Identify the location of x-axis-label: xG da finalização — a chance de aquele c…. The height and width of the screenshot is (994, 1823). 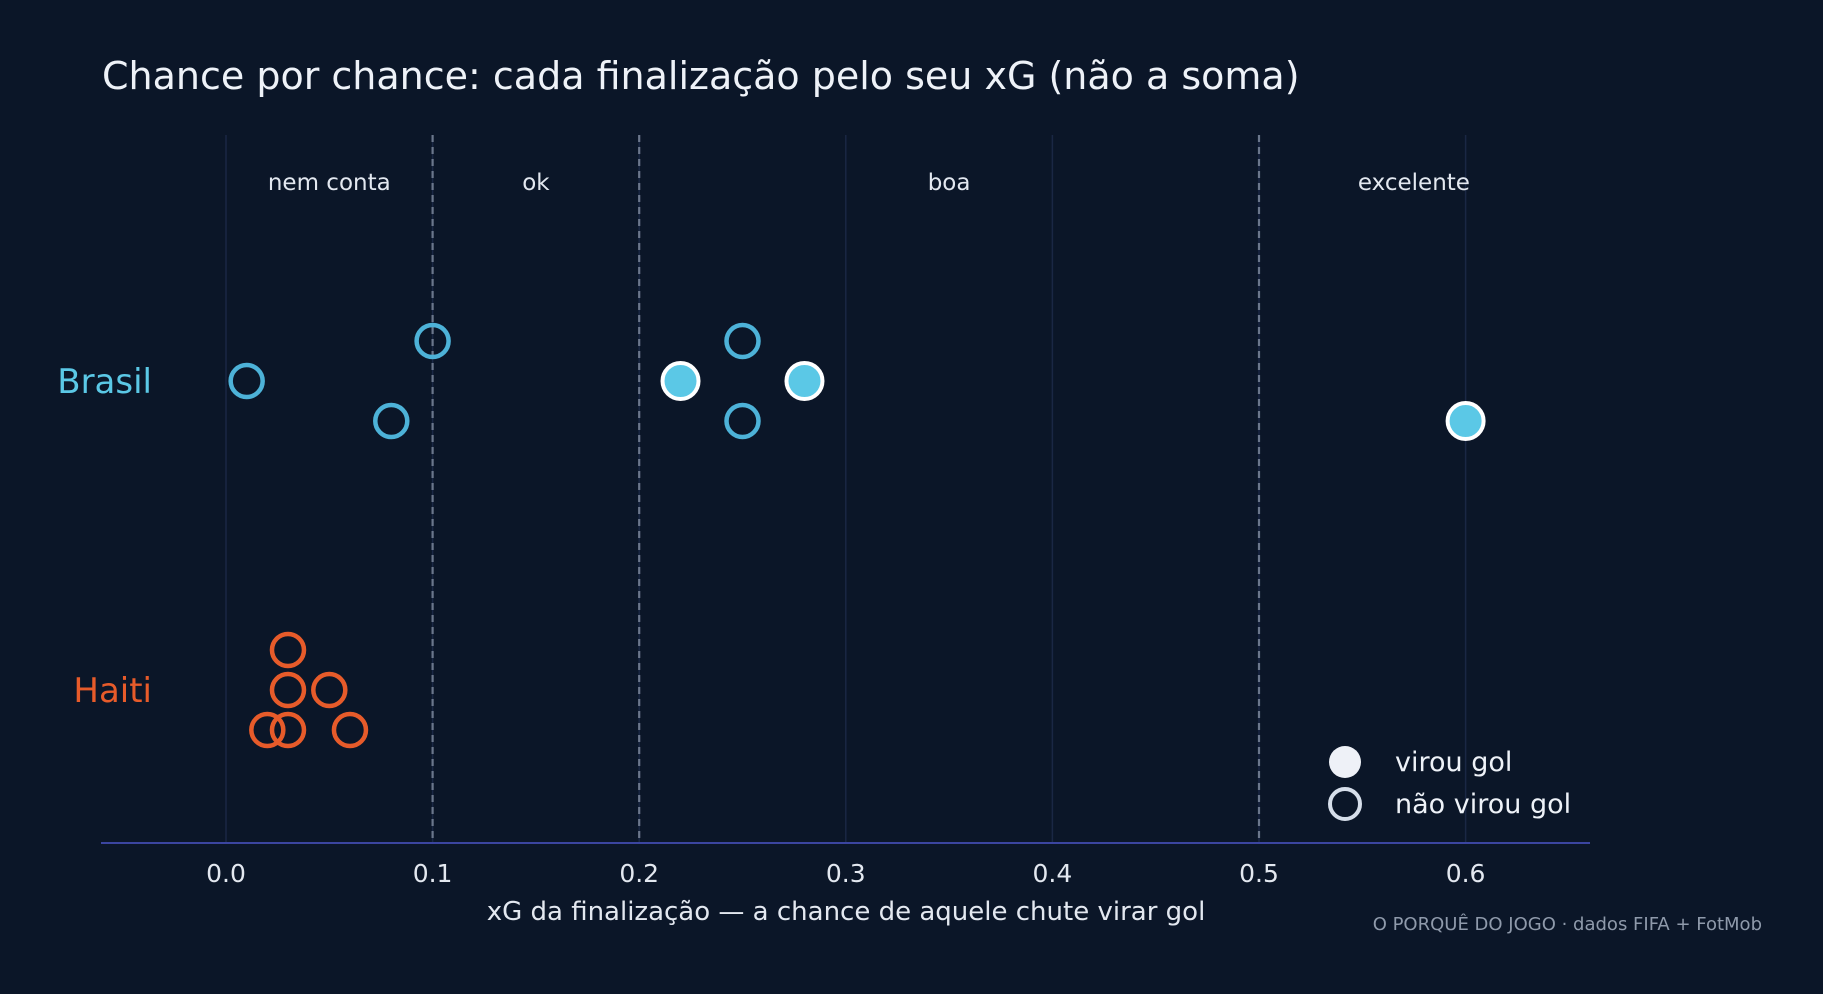
(846, 912).